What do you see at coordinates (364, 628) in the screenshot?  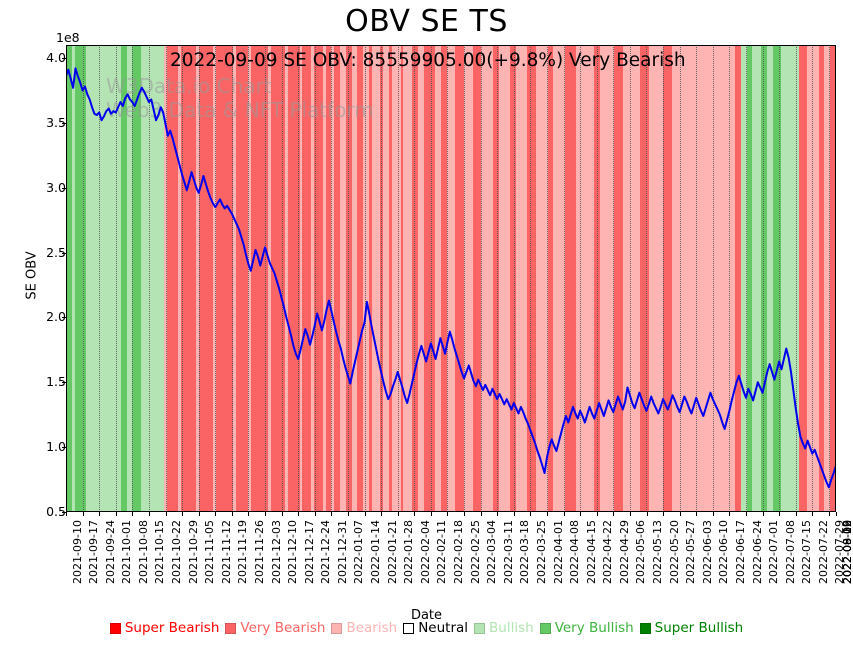 I see `legend-item: Bearish` at bounding box center [364, 628].